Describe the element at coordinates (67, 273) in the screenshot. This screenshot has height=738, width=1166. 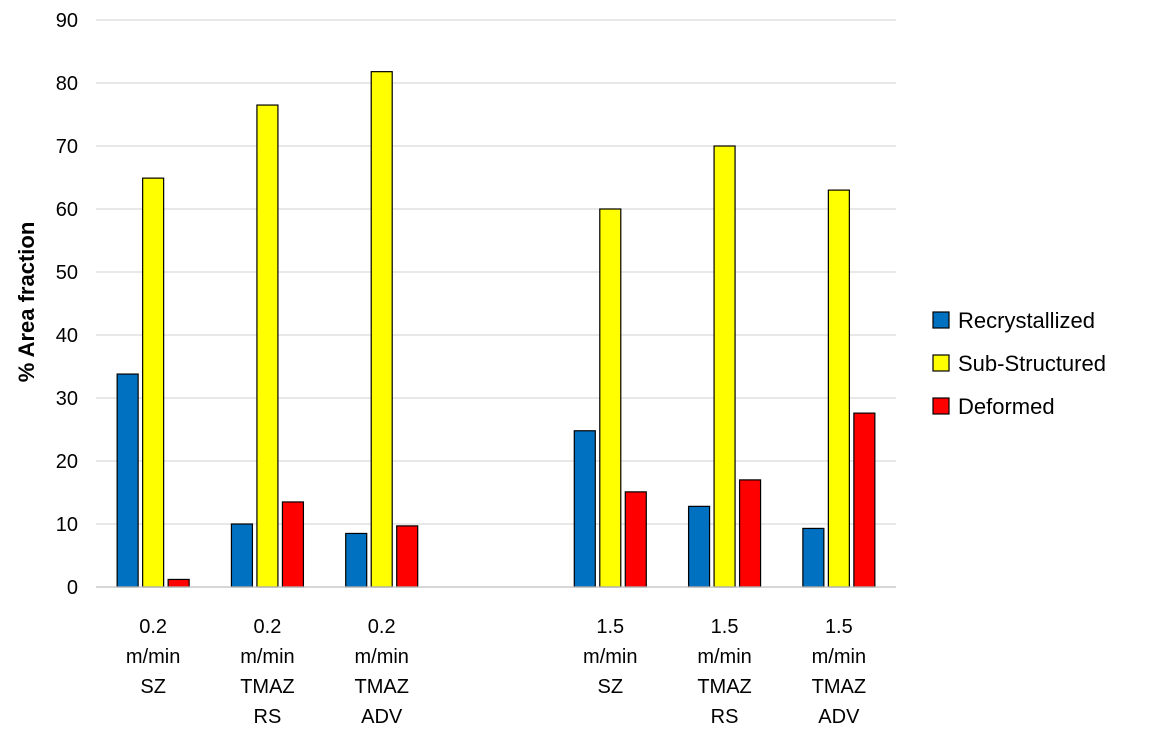
I see `y-tick-label: 50` at that location.